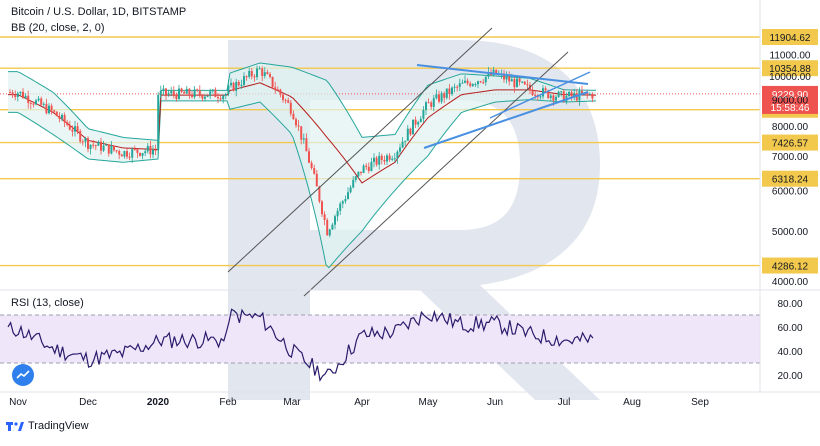 The height and width of the screenshot is (446, 820). Describe the element at coordinates (790, 157) in the screenshot. I see `price-tick-label: 7000.00` at that location.